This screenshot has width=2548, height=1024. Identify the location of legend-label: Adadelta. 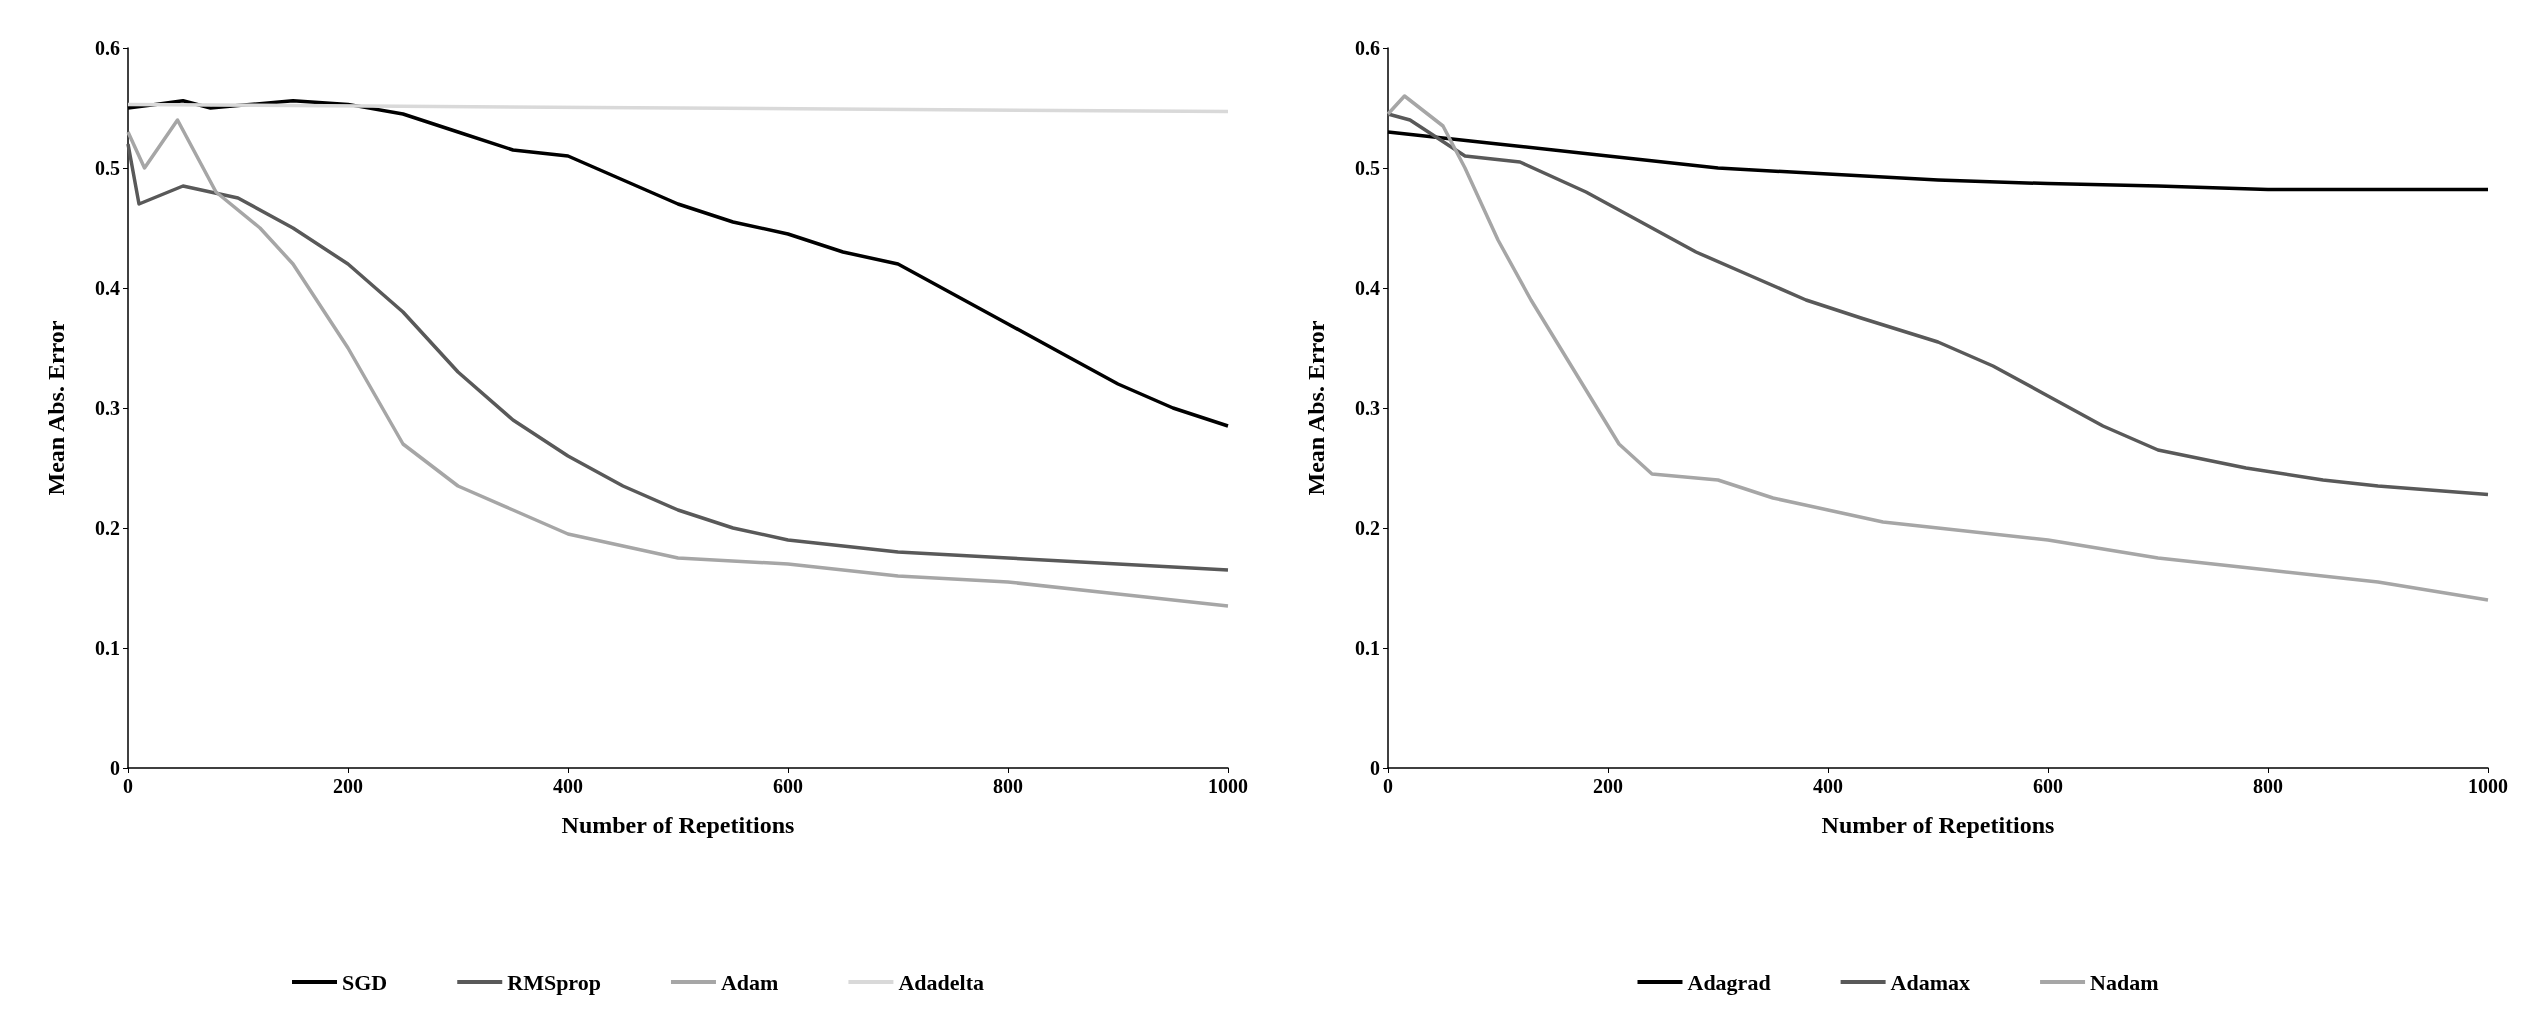
(941, 982).